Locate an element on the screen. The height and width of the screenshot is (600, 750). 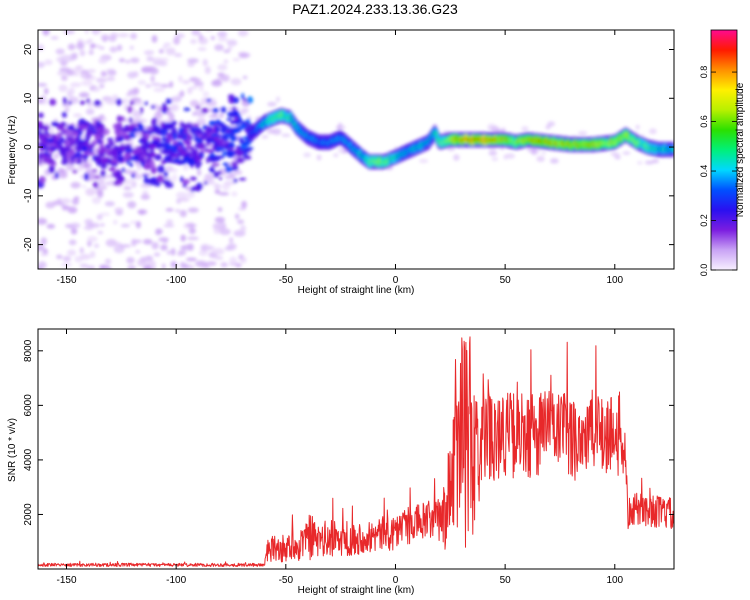
colorbar-ticks: 0.0 0.2 0.4 0.6 0.8 is located at coordinates (718, 171).